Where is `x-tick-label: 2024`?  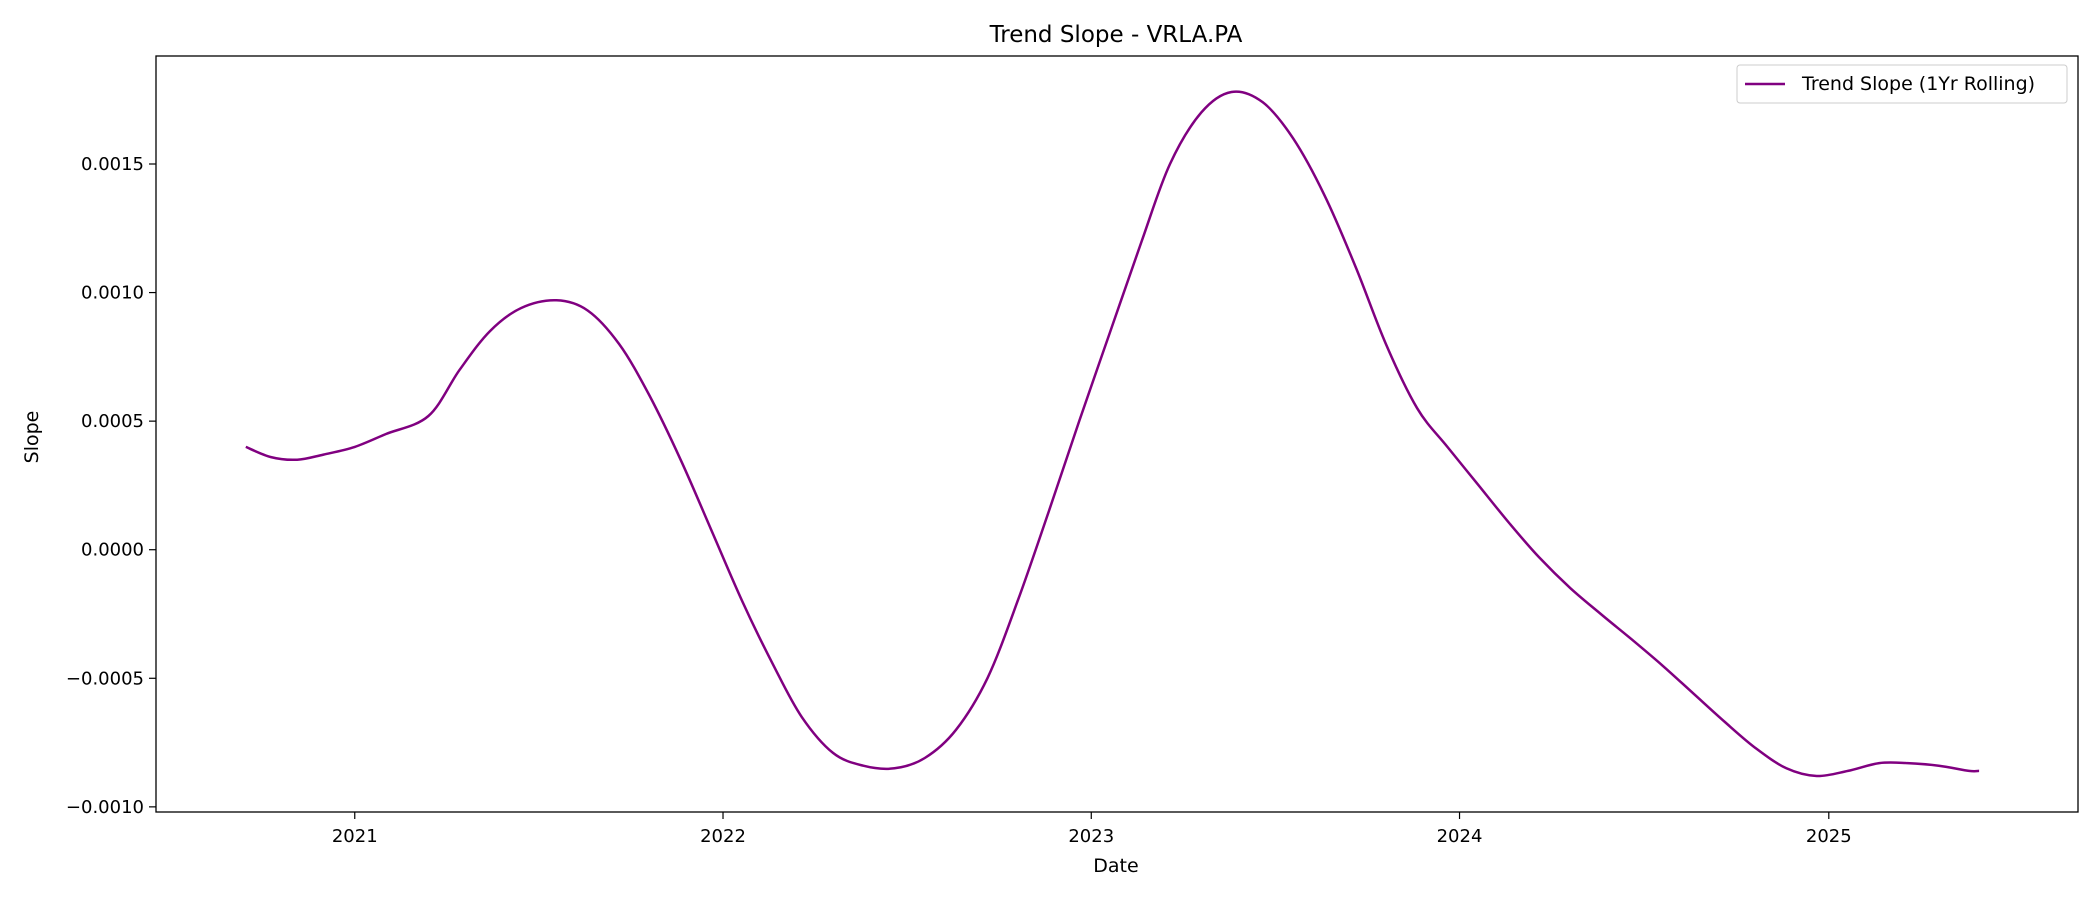 x-tick-label: 2024 is located at coordinates (1460, 836).